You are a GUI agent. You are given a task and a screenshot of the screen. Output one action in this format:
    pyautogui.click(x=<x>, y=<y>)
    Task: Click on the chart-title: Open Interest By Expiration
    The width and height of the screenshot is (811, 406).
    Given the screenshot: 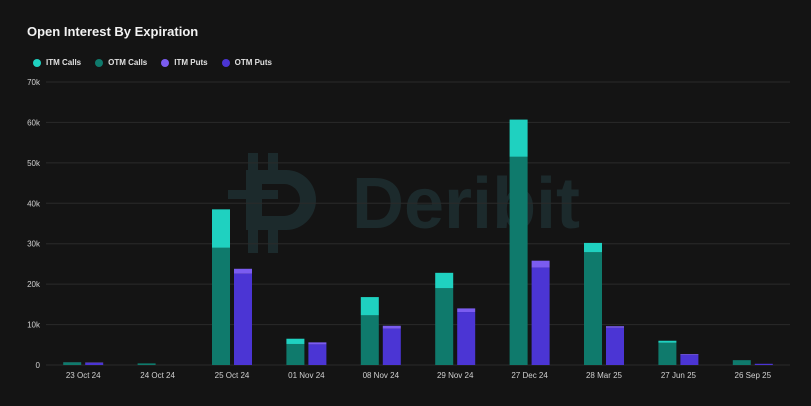 What is the action you would take?
    pyautogui.click(x=113, y=31)
    